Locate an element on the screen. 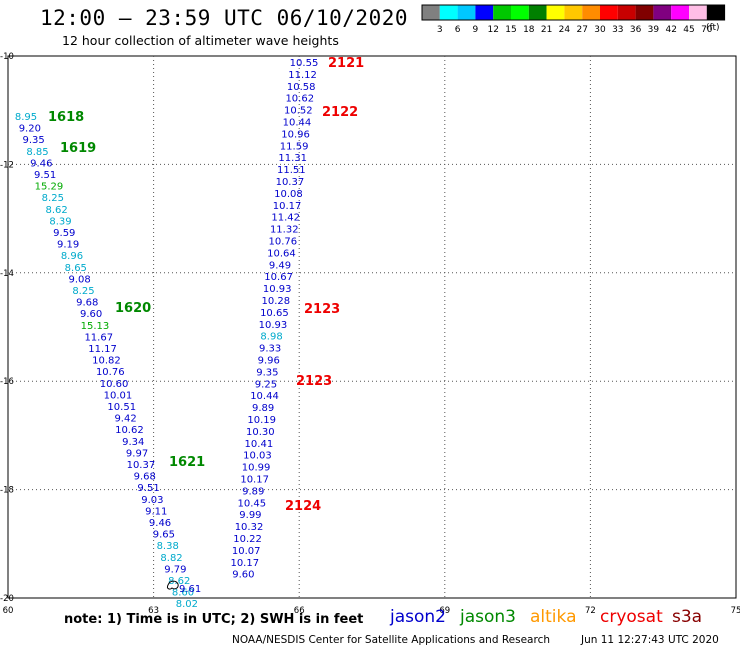 The width and height of the screenshot is (740, 650). scale-label: 42 is located at coordinates (670, 30).